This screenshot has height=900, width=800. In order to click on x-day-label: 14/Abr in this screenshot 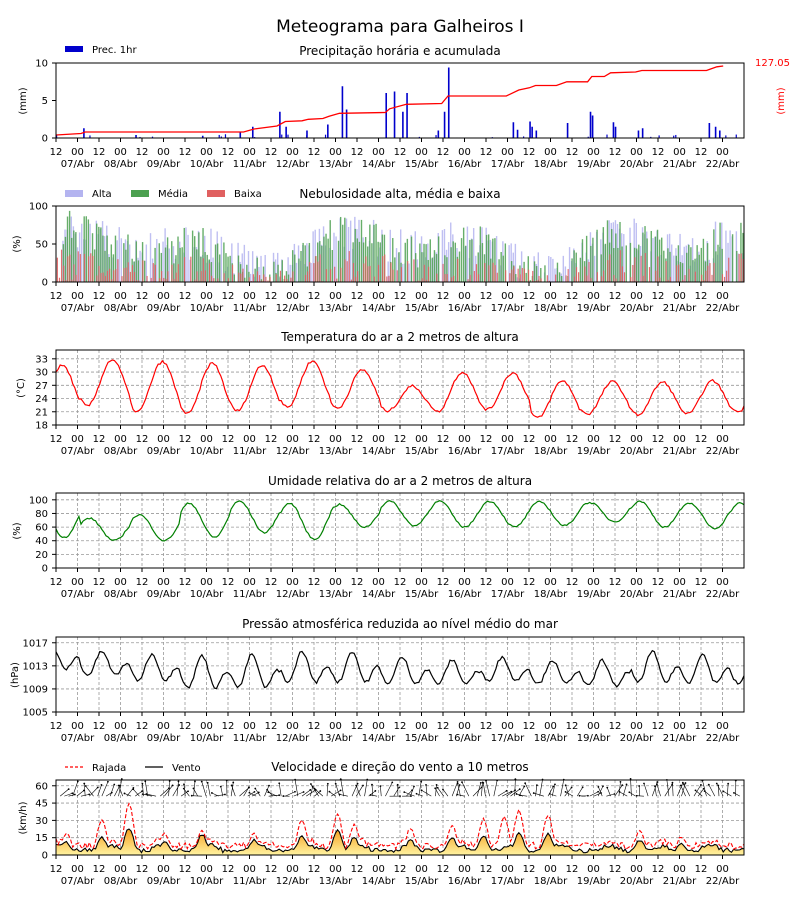, I will do `click(379, 881)`.